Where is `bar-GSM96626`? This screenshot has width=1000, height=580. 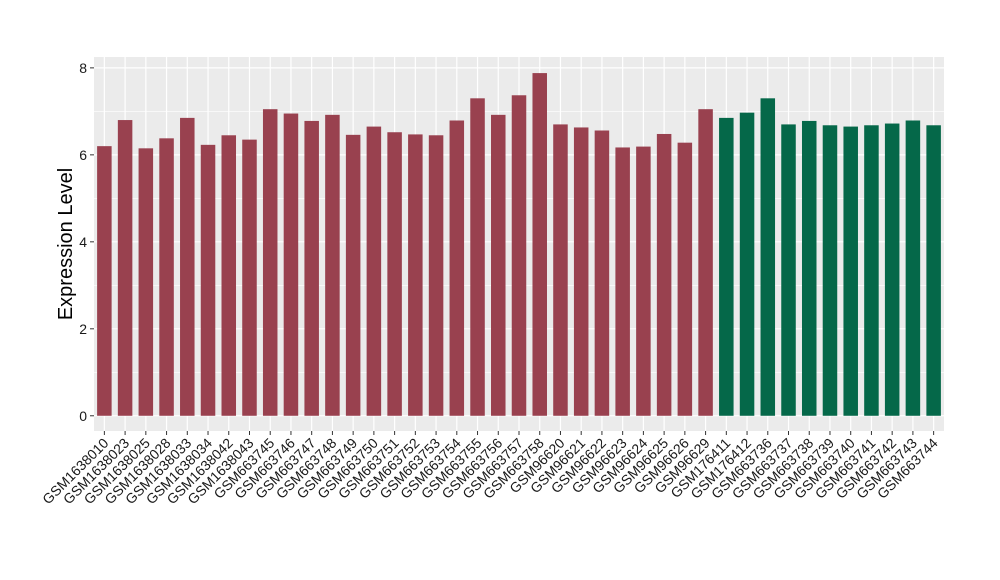 bar-GSM96626 is located at coordinates (685, 279).